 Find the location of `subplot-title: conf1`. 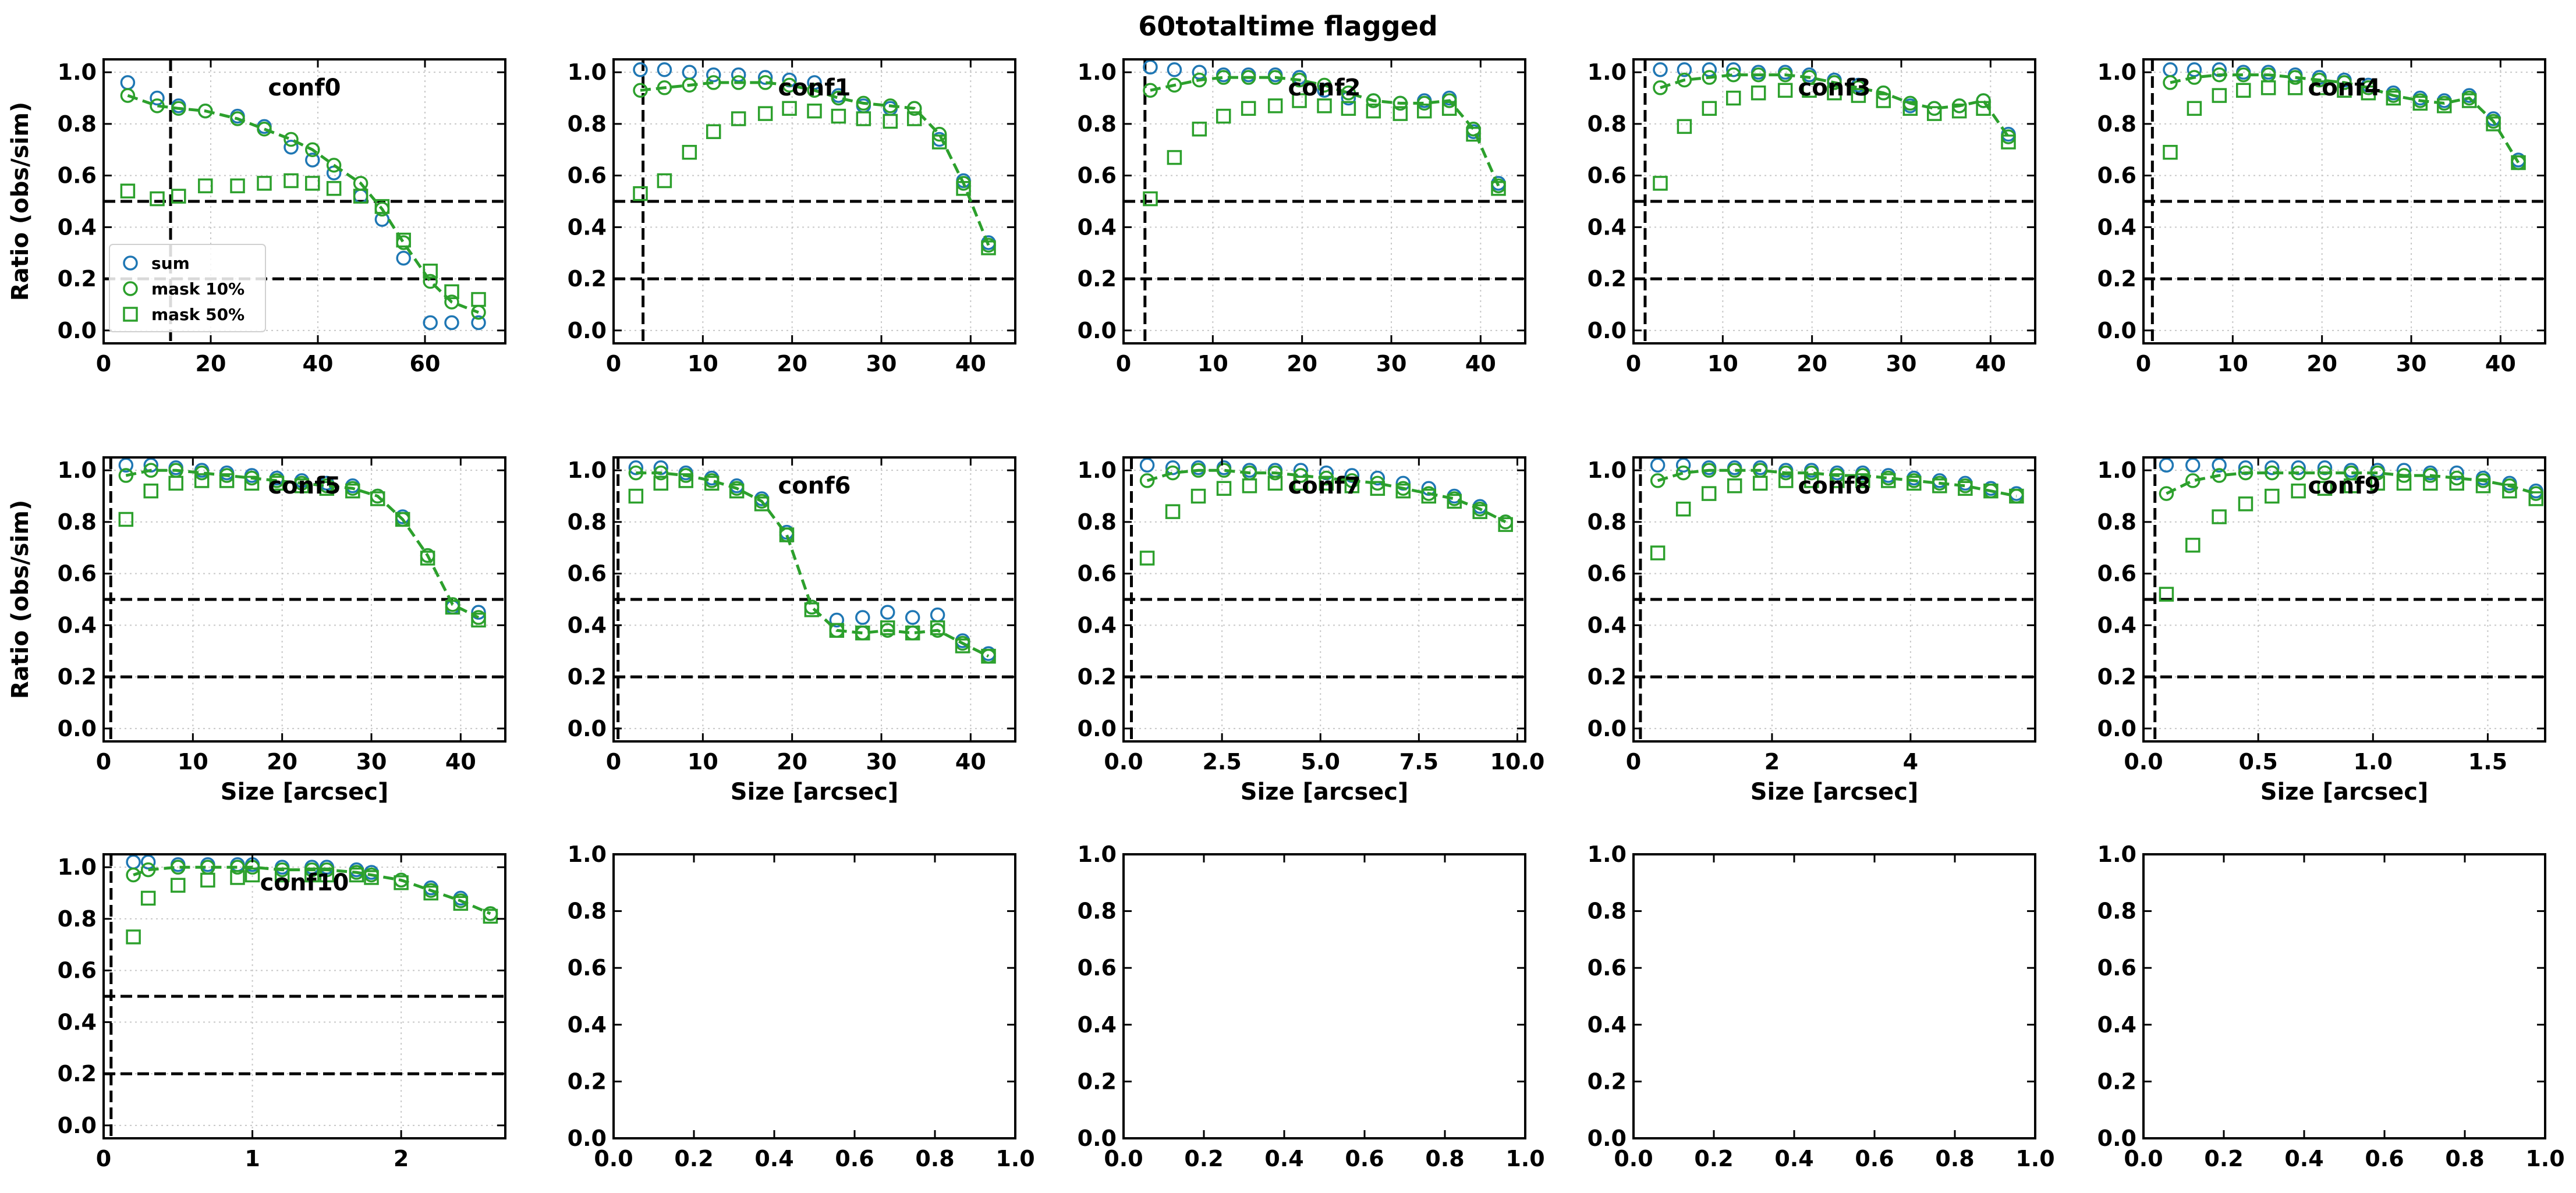

subplot-title: conf1 is located at coordinates (814, 87).